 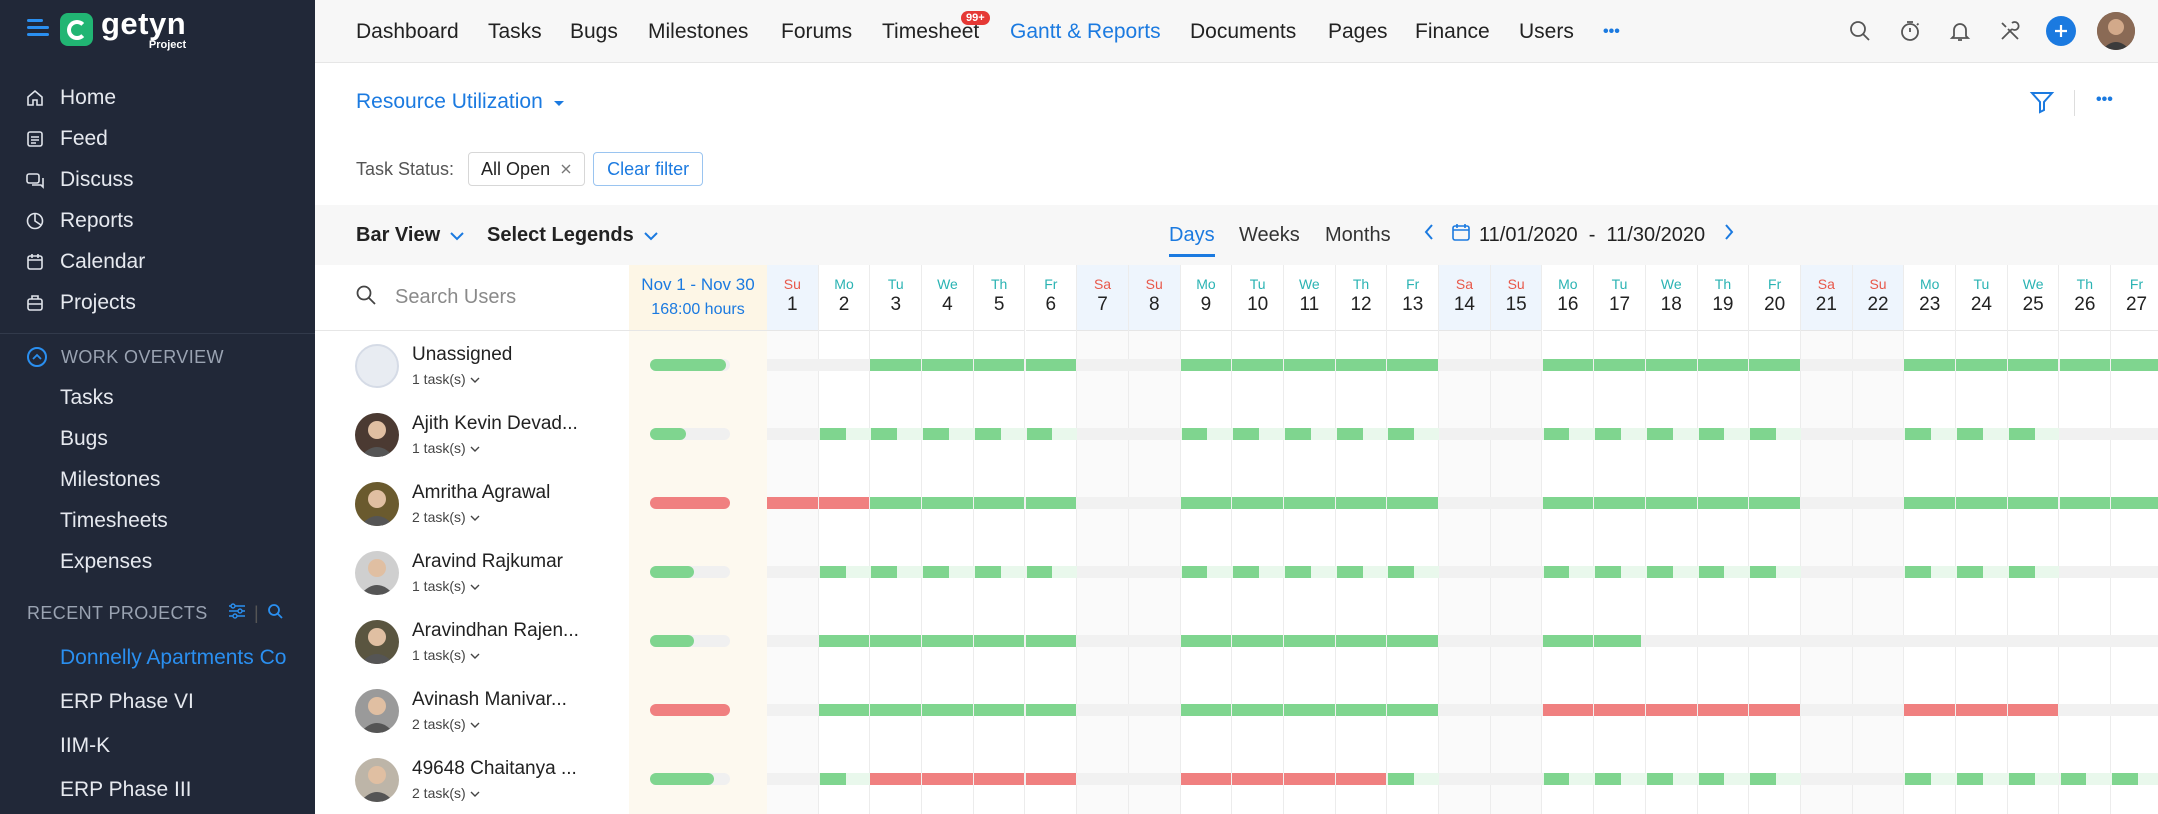 What do you see at coordinates (123, 29) in the screenshot?
I see `app-logo: getyn Project` at bounding box center [123, 29].